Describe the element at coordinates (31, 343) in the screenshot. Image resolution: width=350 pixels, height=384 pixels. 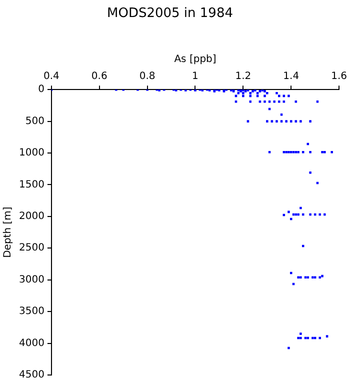
I see `y-tick-label: 4000` at that location.